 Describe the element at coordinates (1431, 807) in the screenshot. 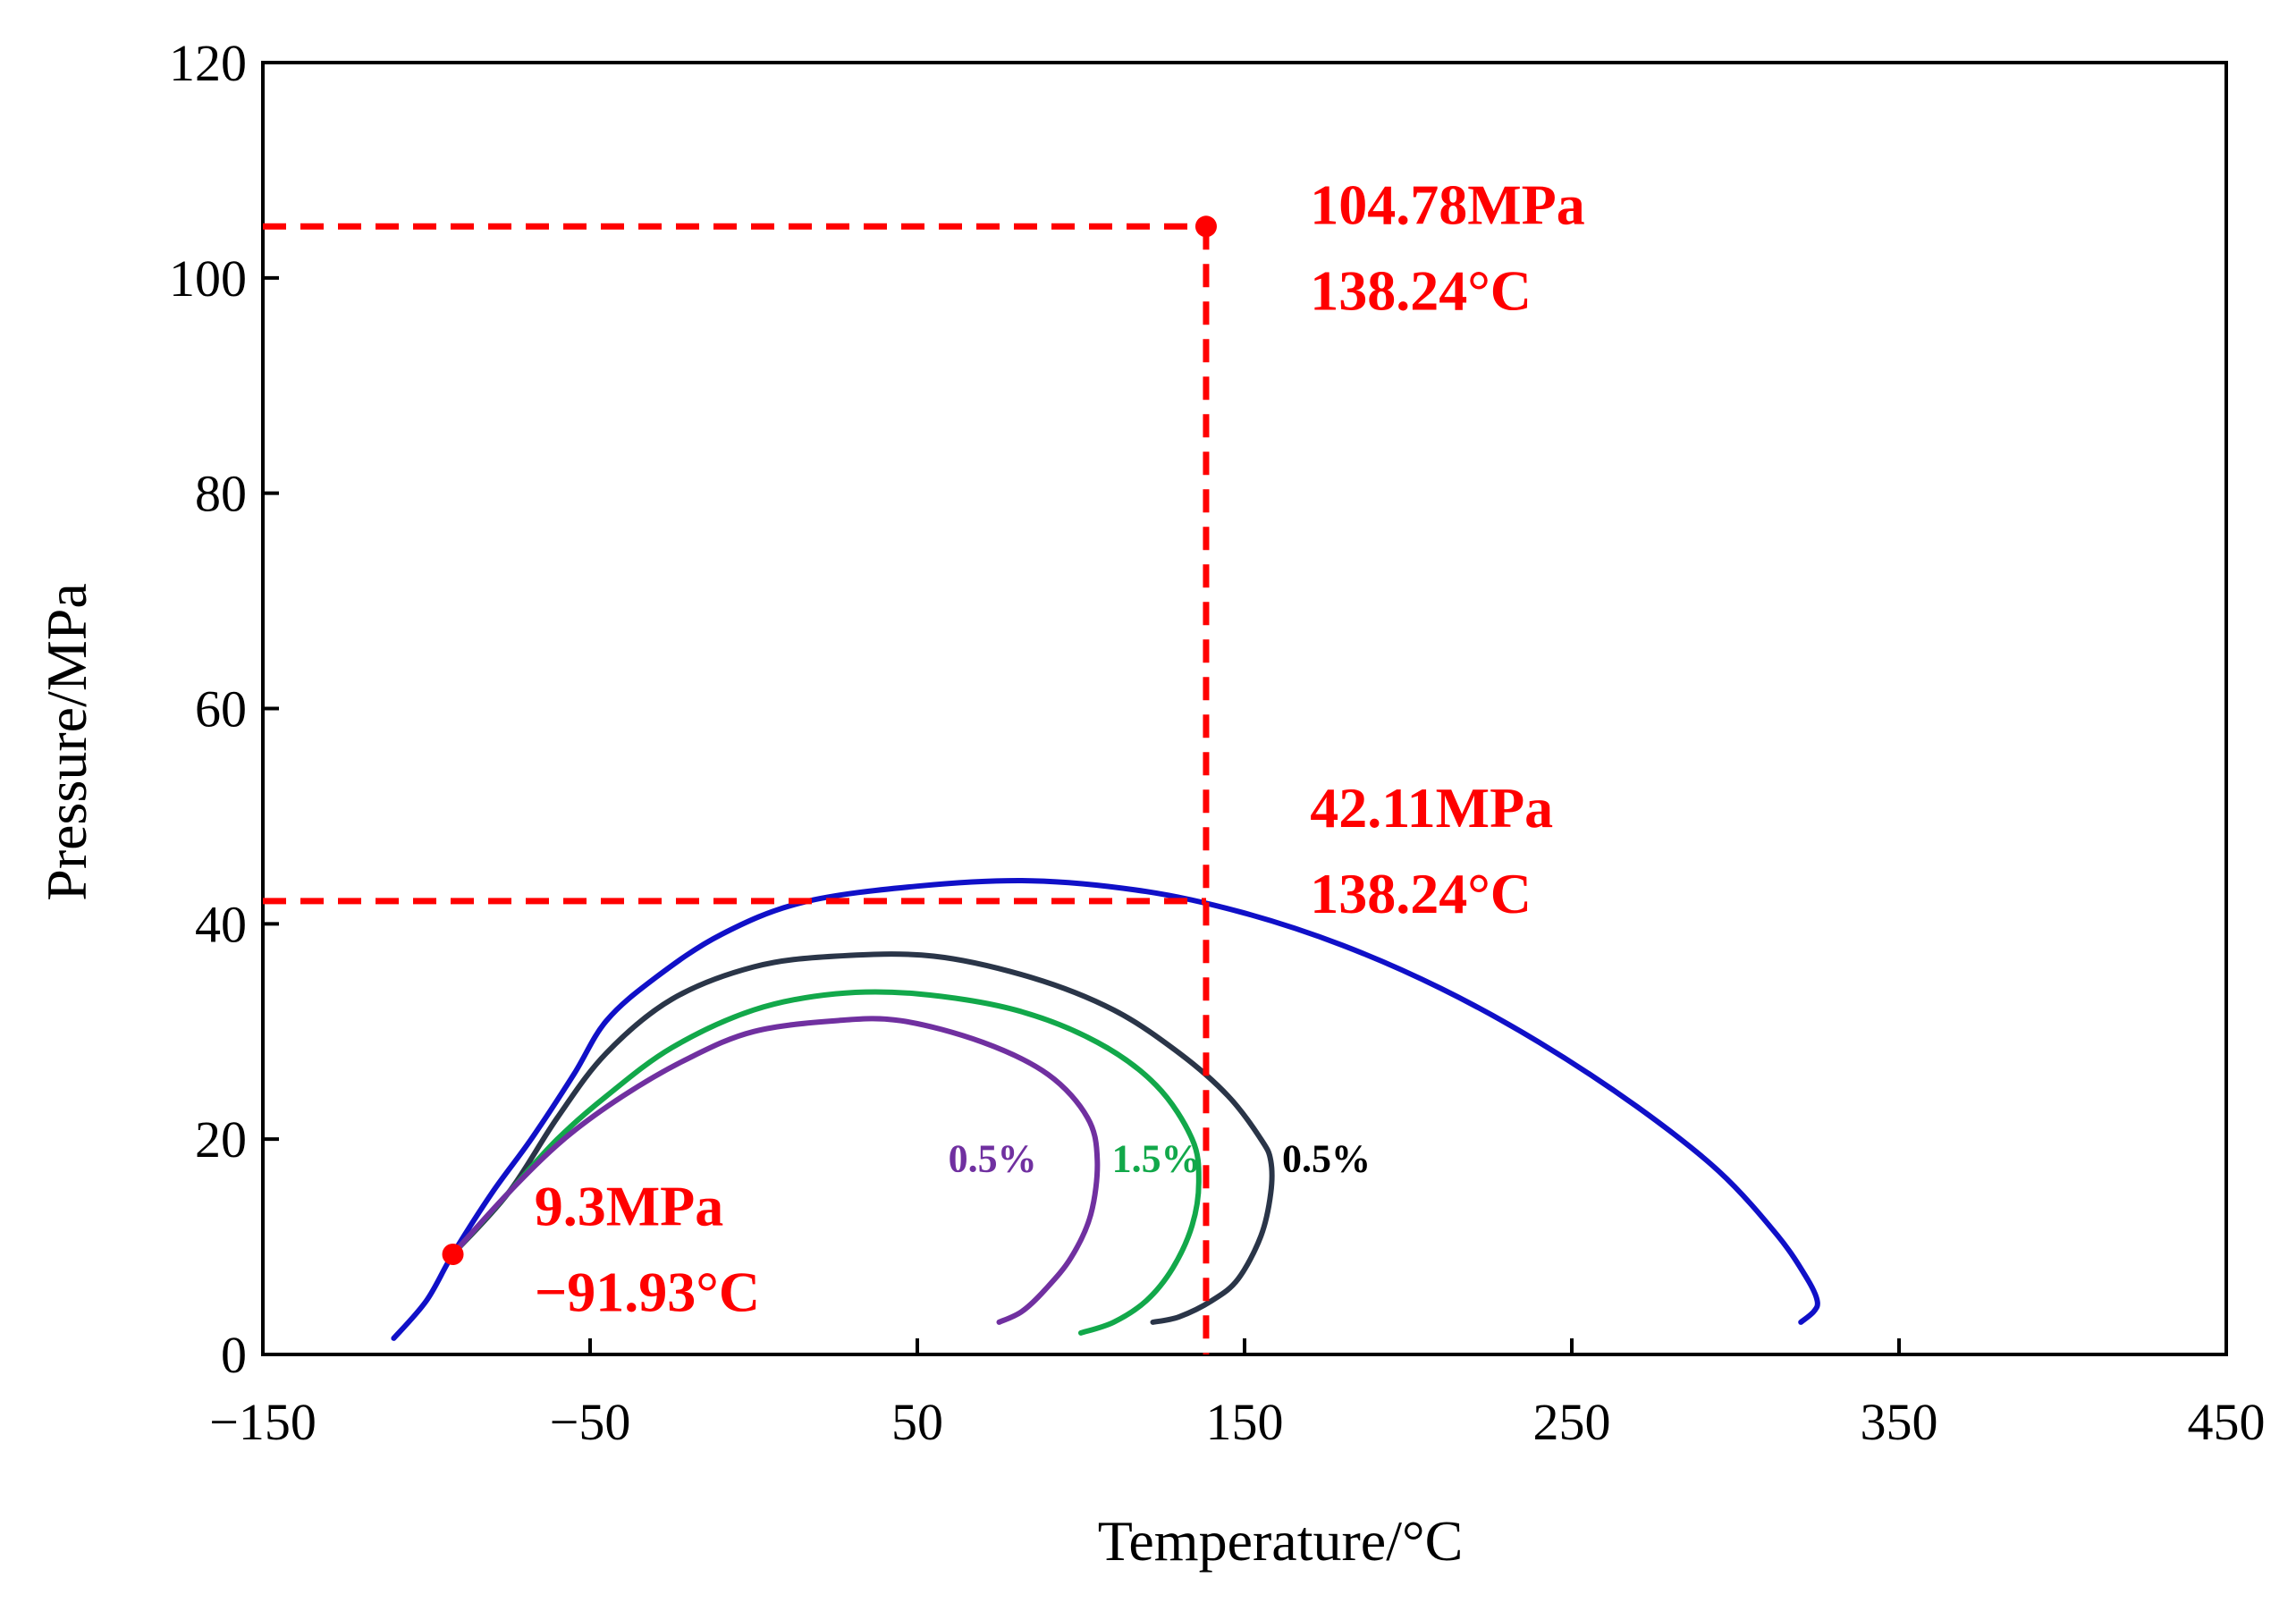

I see `annotation-line: 42.11MPa` at that location.